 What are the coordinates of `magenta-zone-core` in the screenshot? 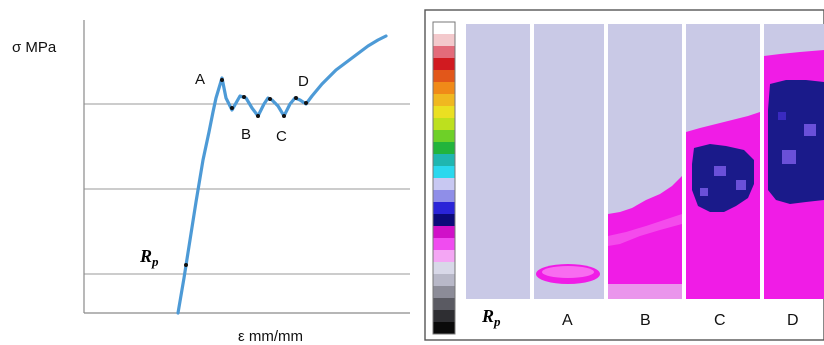 It's located at (568, 272).